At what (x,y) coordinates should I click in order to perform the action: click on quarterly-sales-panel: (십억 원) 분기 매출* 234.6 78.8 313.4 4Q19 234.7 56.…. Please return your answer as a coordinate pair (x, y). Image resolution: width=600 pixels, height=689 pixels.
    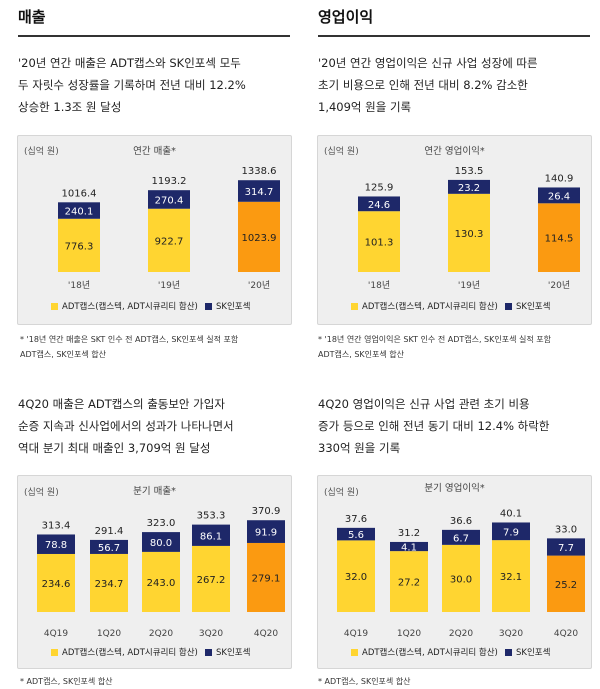
    Looking at the image, I should click on (154, 572).